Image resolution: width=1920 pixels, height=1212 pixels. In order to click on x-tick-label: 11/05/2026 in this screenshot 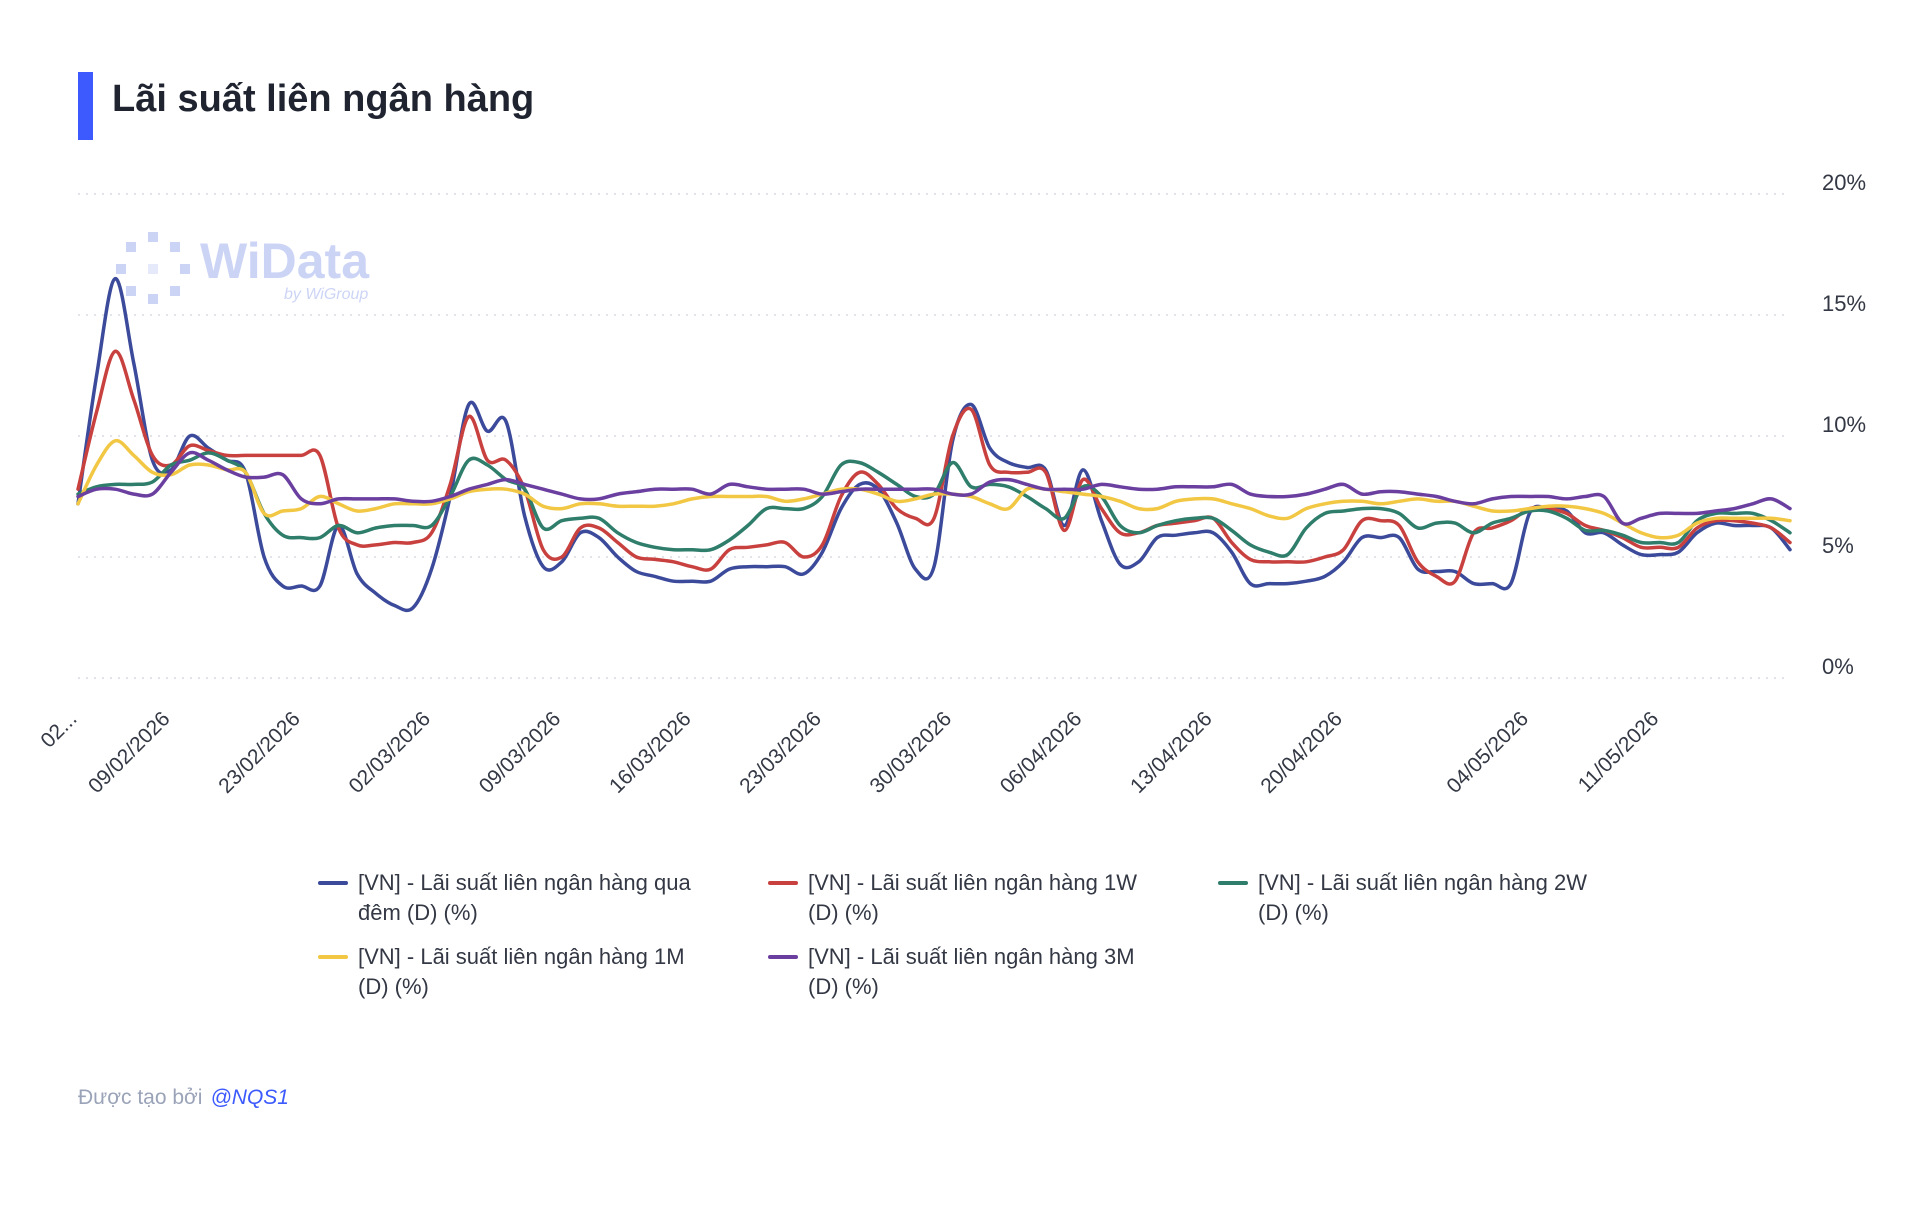, I will do `click(1618, 751)`.